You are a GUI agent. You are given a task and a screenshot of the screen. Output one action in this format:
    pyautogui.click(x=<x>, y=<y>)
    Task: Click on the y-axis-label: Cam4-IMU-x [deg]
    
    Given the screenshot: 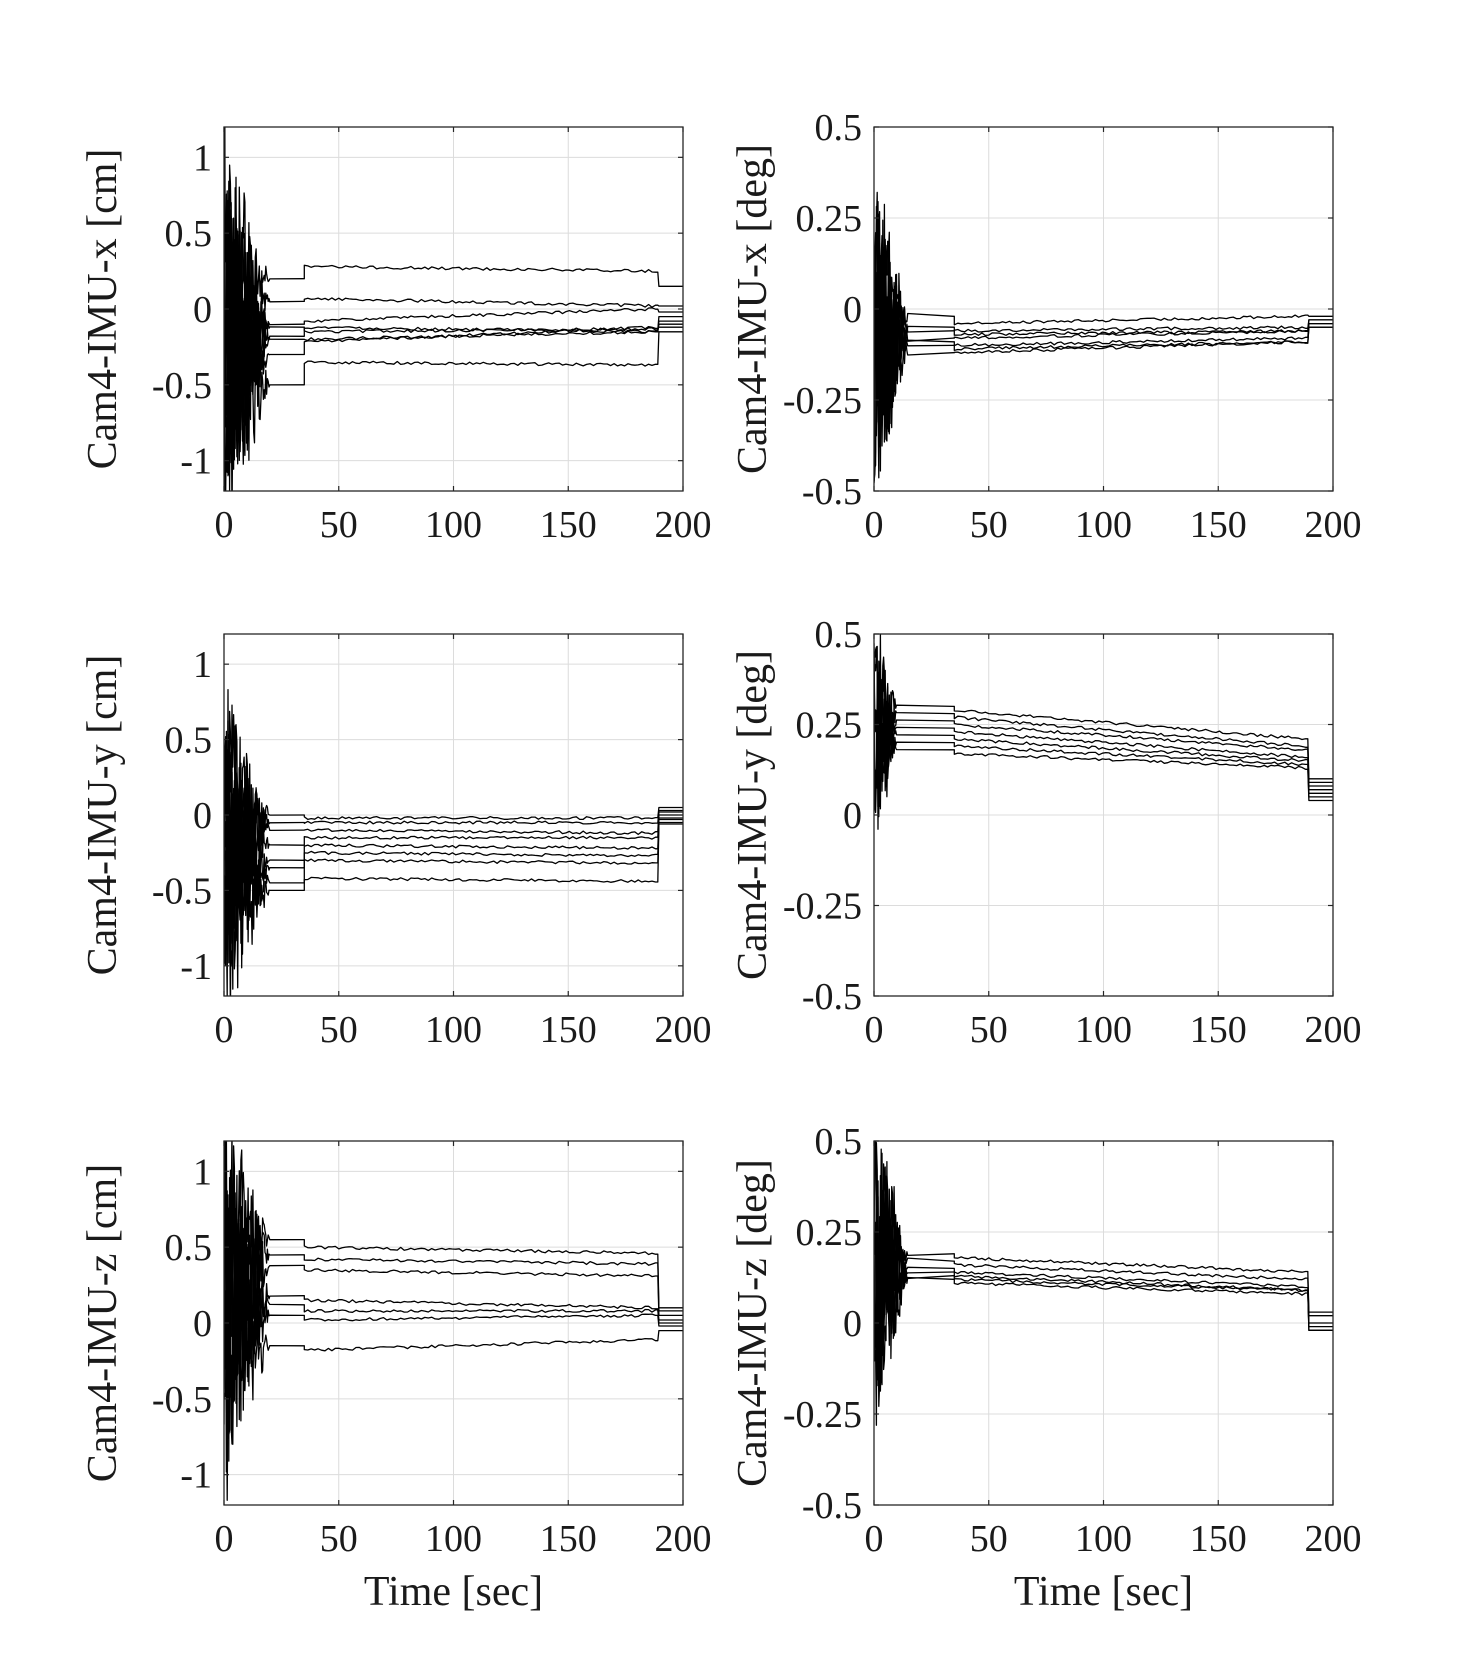 What is the action you would take?
    pyautogui.click(x=753, y=309)
    